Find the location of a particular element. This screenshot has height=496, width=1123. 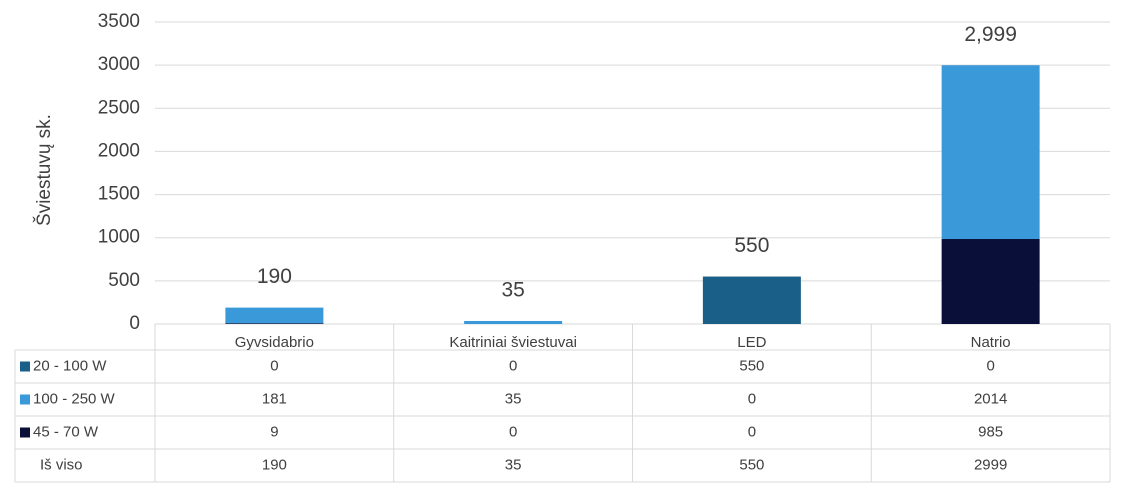

y-tick-label: 500 is located at coordinates (124, 280).